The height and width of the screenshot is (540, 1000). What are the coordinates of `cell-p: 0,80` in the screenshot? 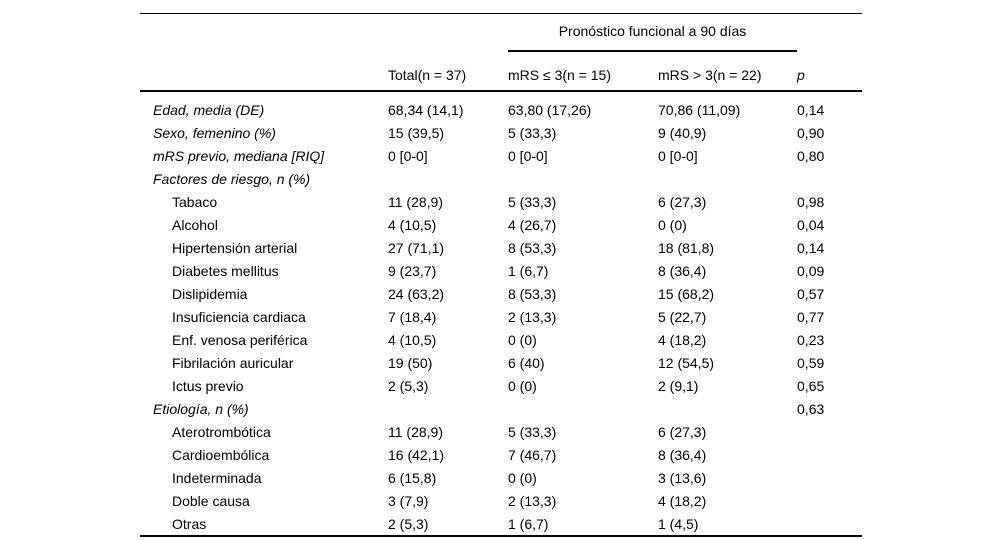 It's located at (811, 155).